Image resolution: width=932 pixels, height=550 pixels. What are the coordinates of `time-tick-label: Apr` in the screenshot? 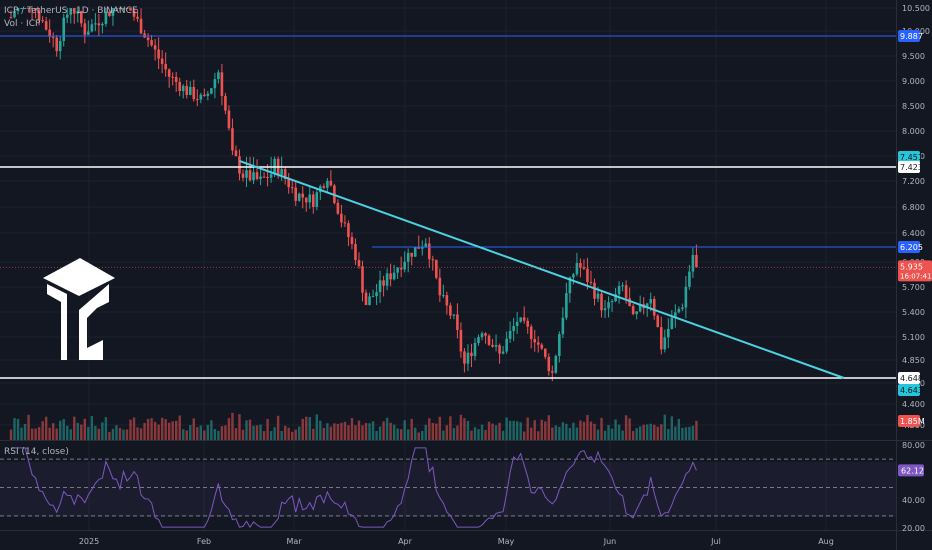 It's located at (405, 541).